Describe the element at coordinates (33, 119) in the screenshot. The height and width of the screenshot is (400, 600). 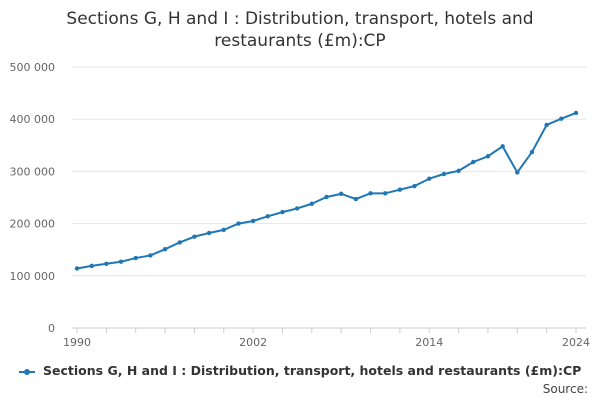
I see `y-tick-label: 400 000` at that location.